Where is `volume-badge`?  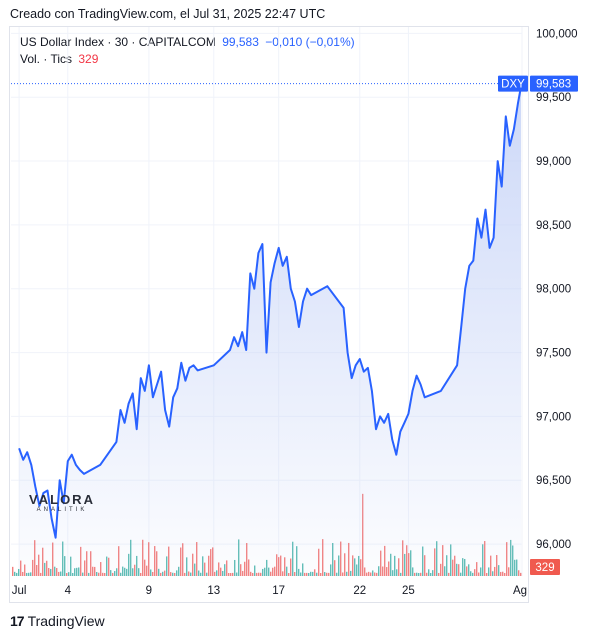
volume-badge is located at coordinates (545, 567).